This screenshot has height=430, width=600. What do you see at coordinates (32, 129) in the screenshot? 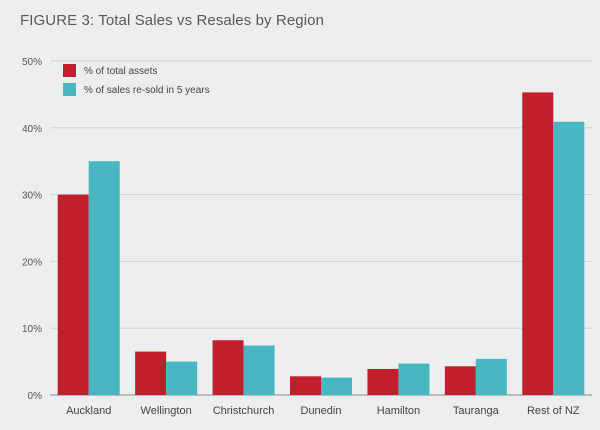
I see `y-tick-label: 40%` at bounding box center [32, 129].